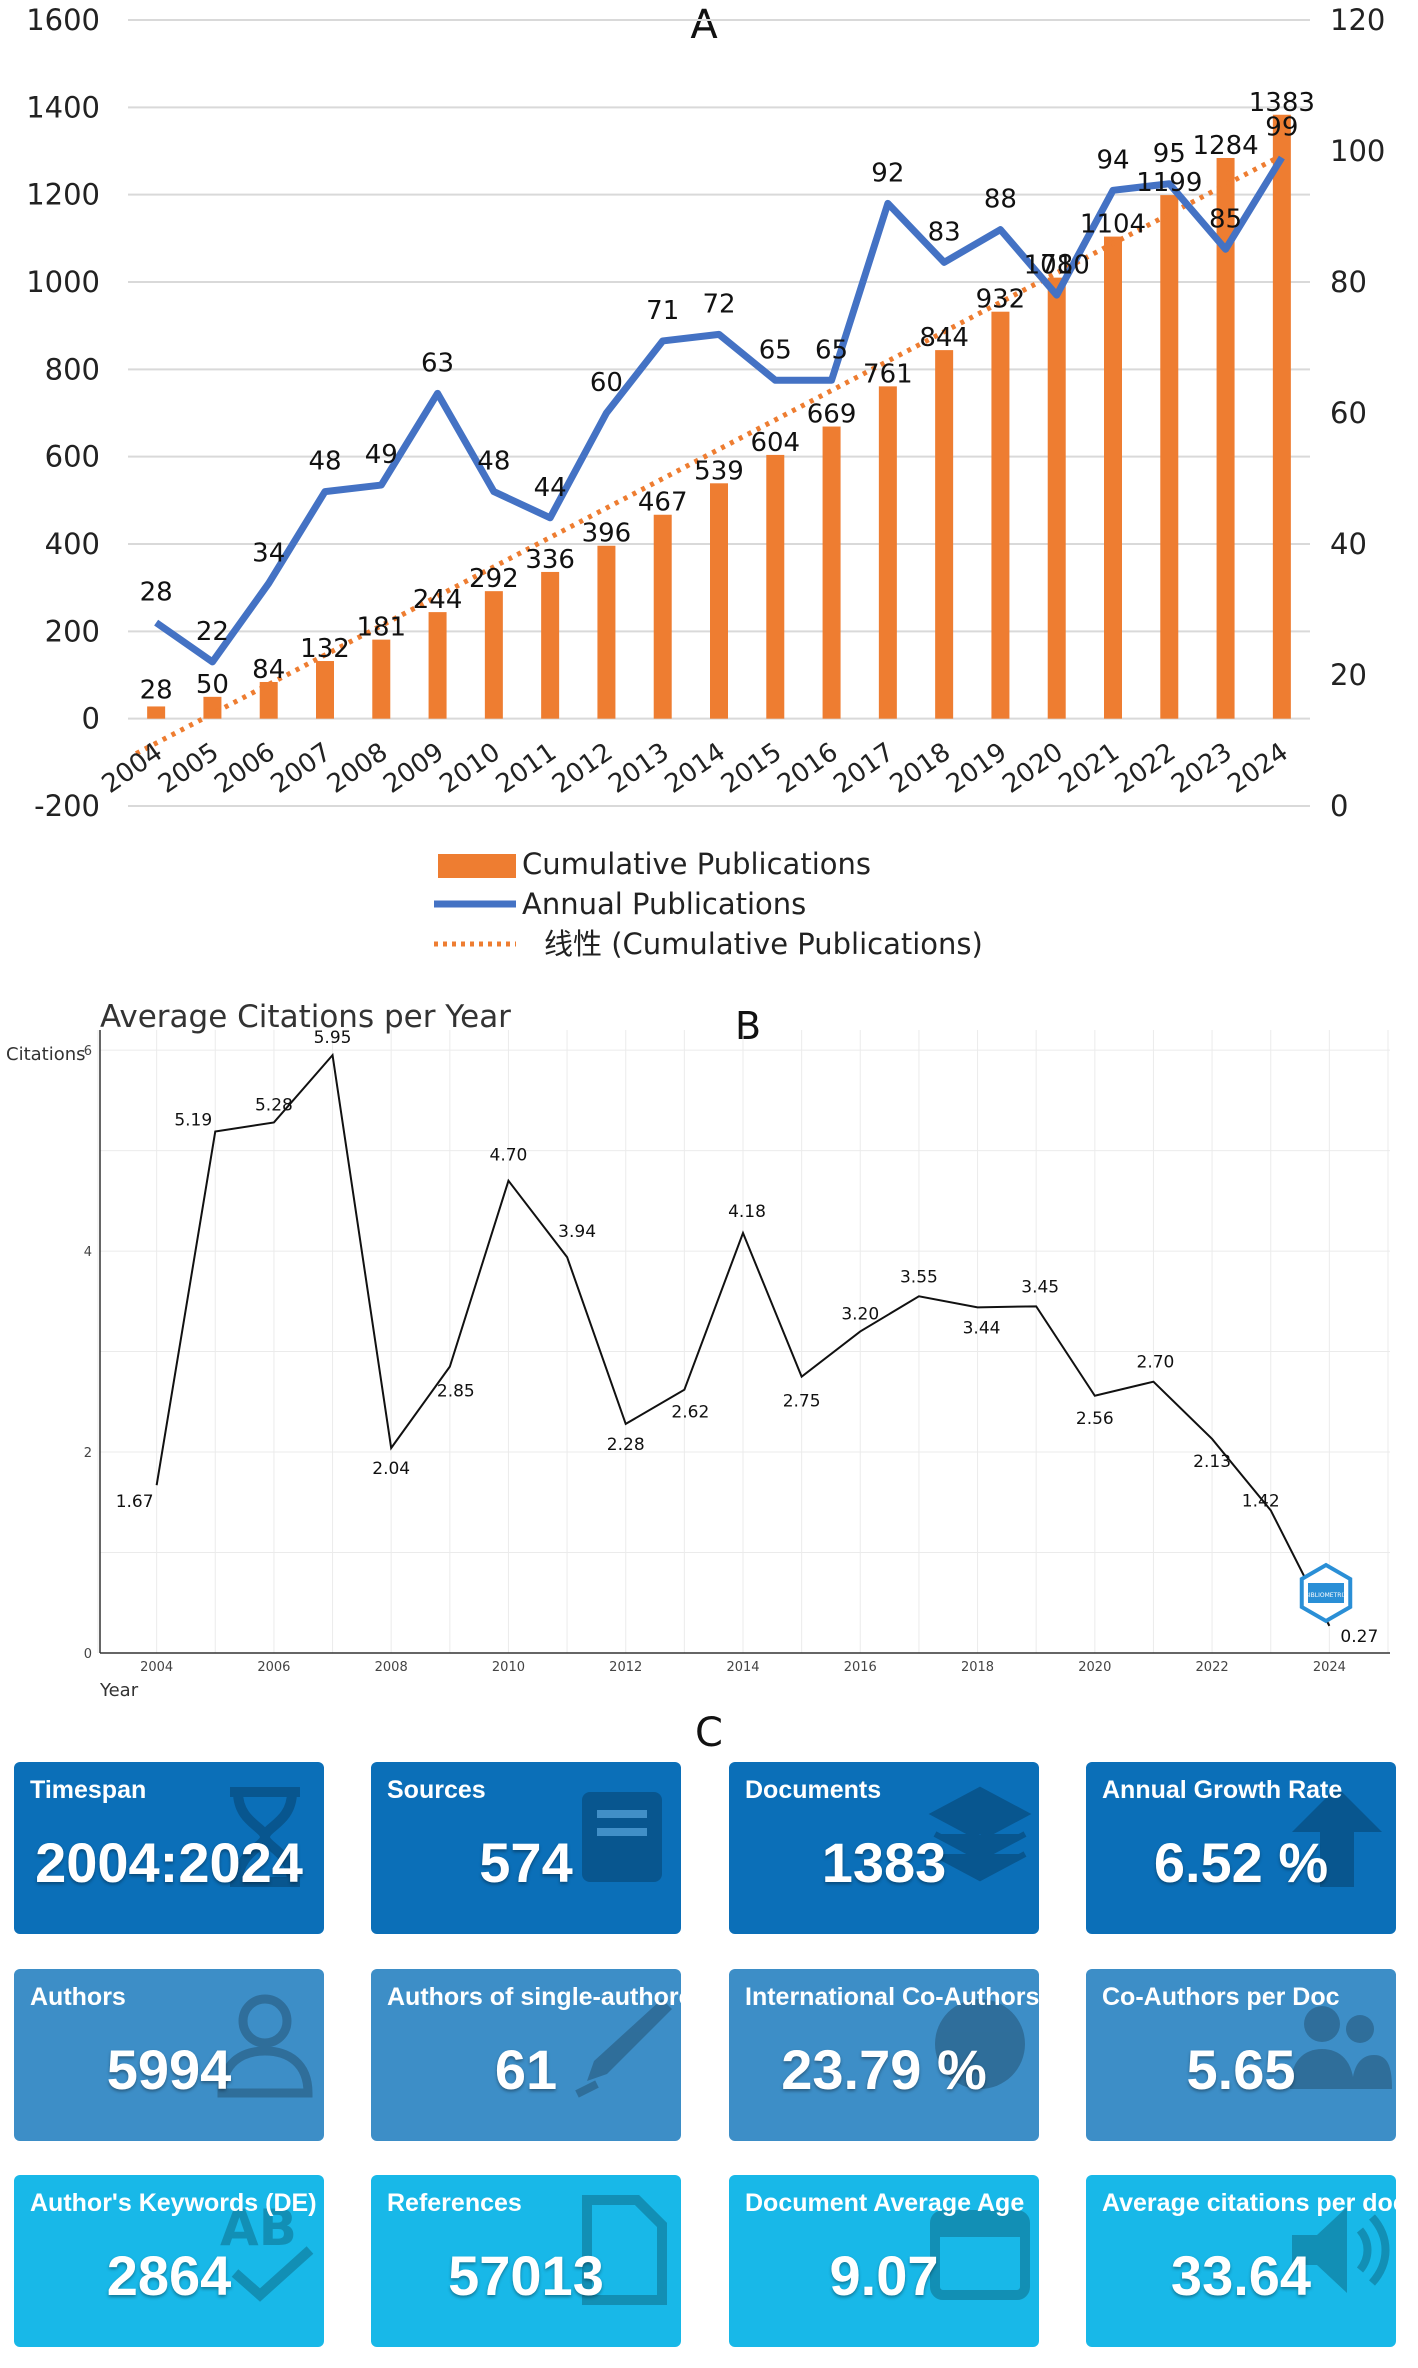 This screenshot has width=1418, height=2368. I want to click on stat-card: International Co-Authorship 23.79 %, so click(884, 2055).